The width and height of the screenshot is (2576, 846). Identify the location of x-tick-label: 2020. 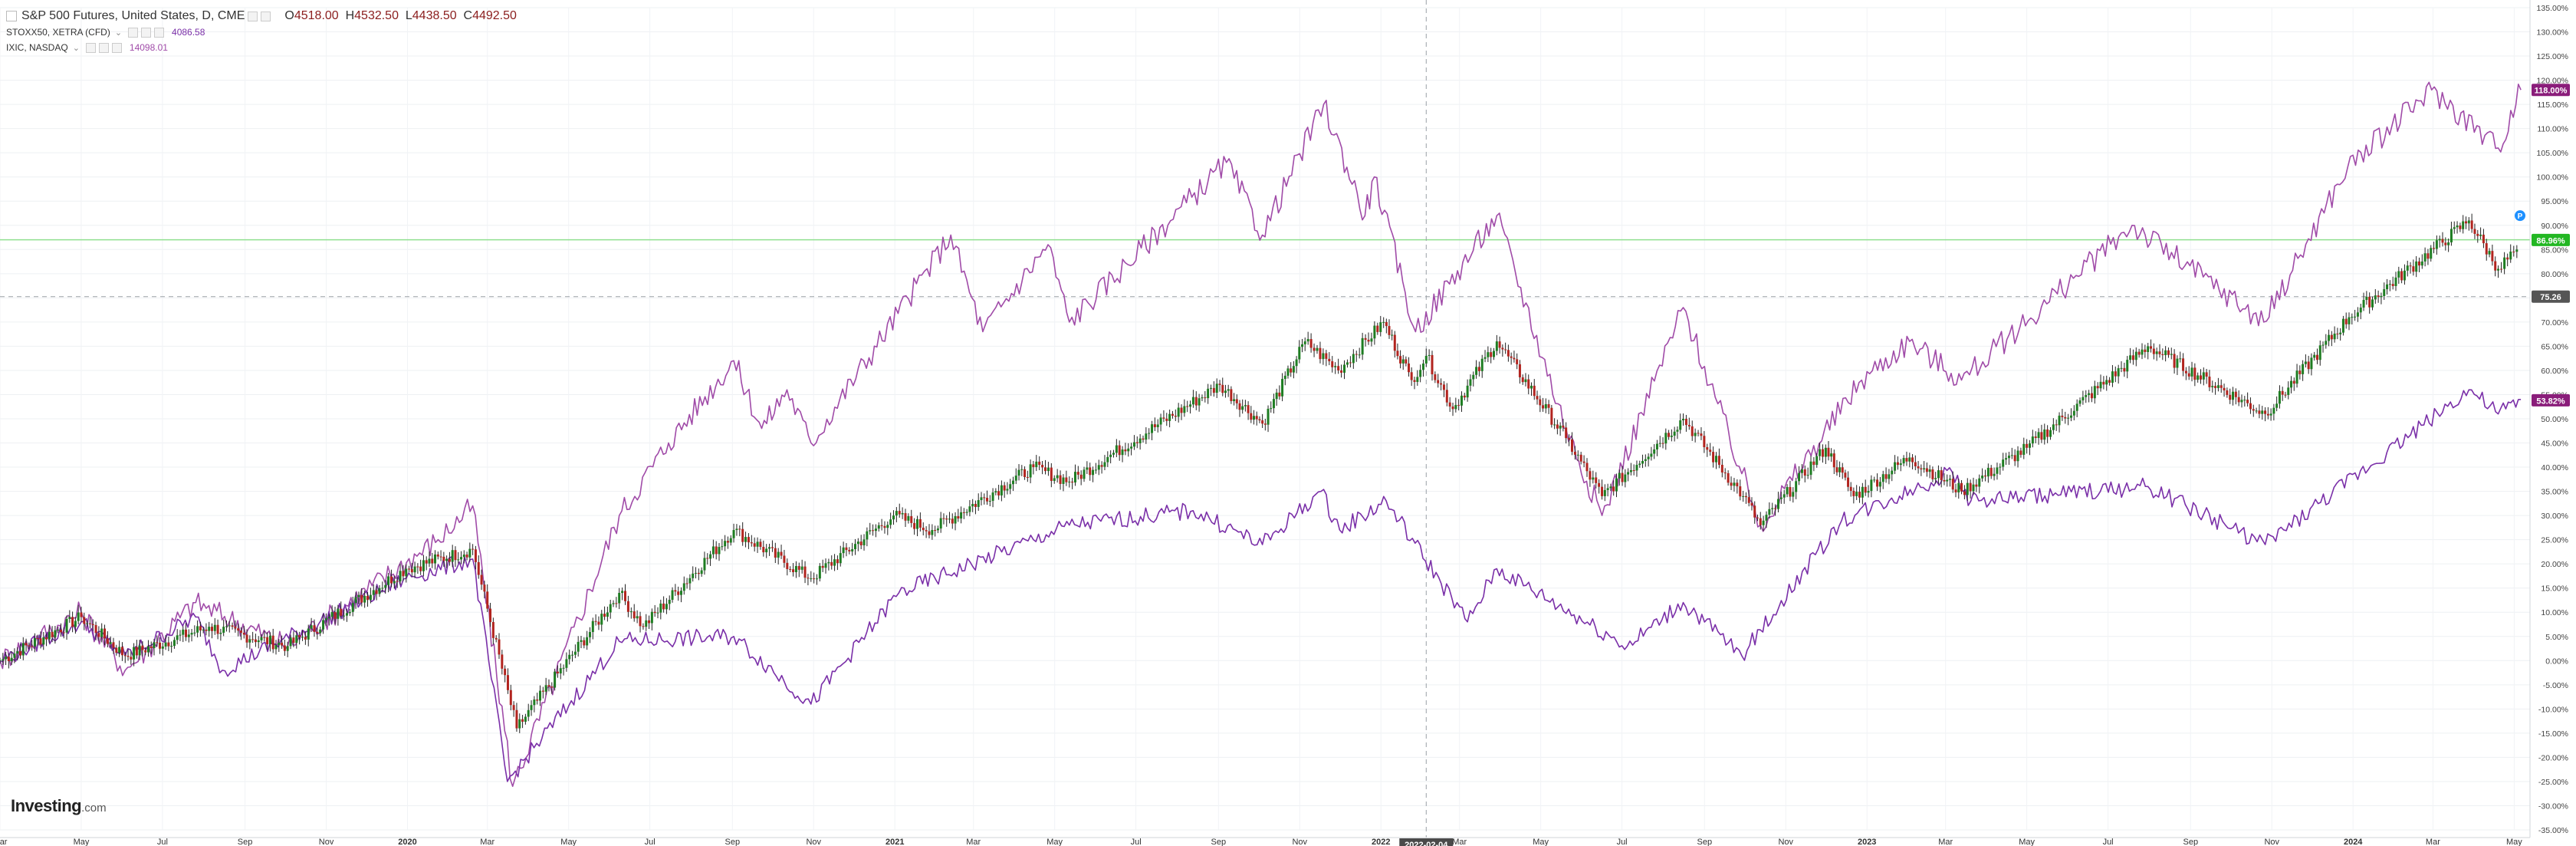
(407, 842).